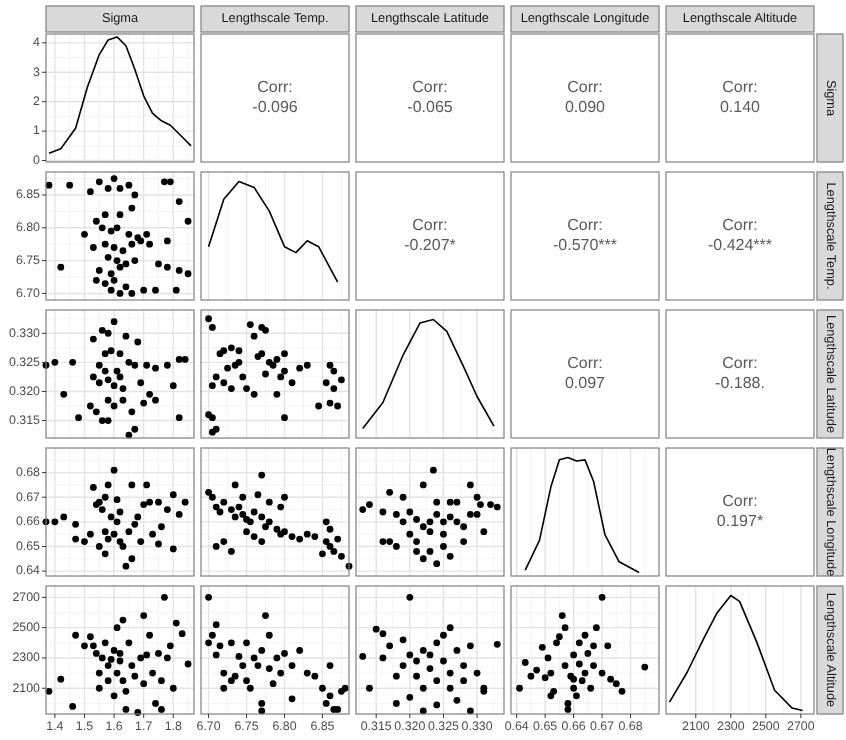  Describe the element at coordinates (740, 107) in the screenshot. I see `text: 0.140` at that location.